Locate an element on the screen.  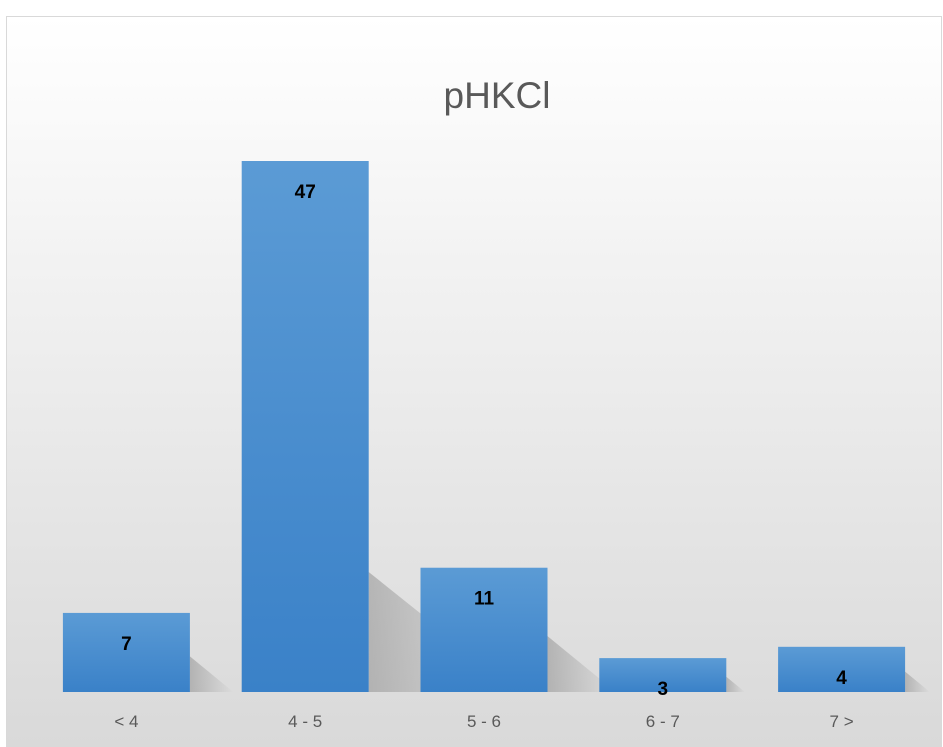
x-tick-label: 5 - 6 is located at coordinates (484, 721).